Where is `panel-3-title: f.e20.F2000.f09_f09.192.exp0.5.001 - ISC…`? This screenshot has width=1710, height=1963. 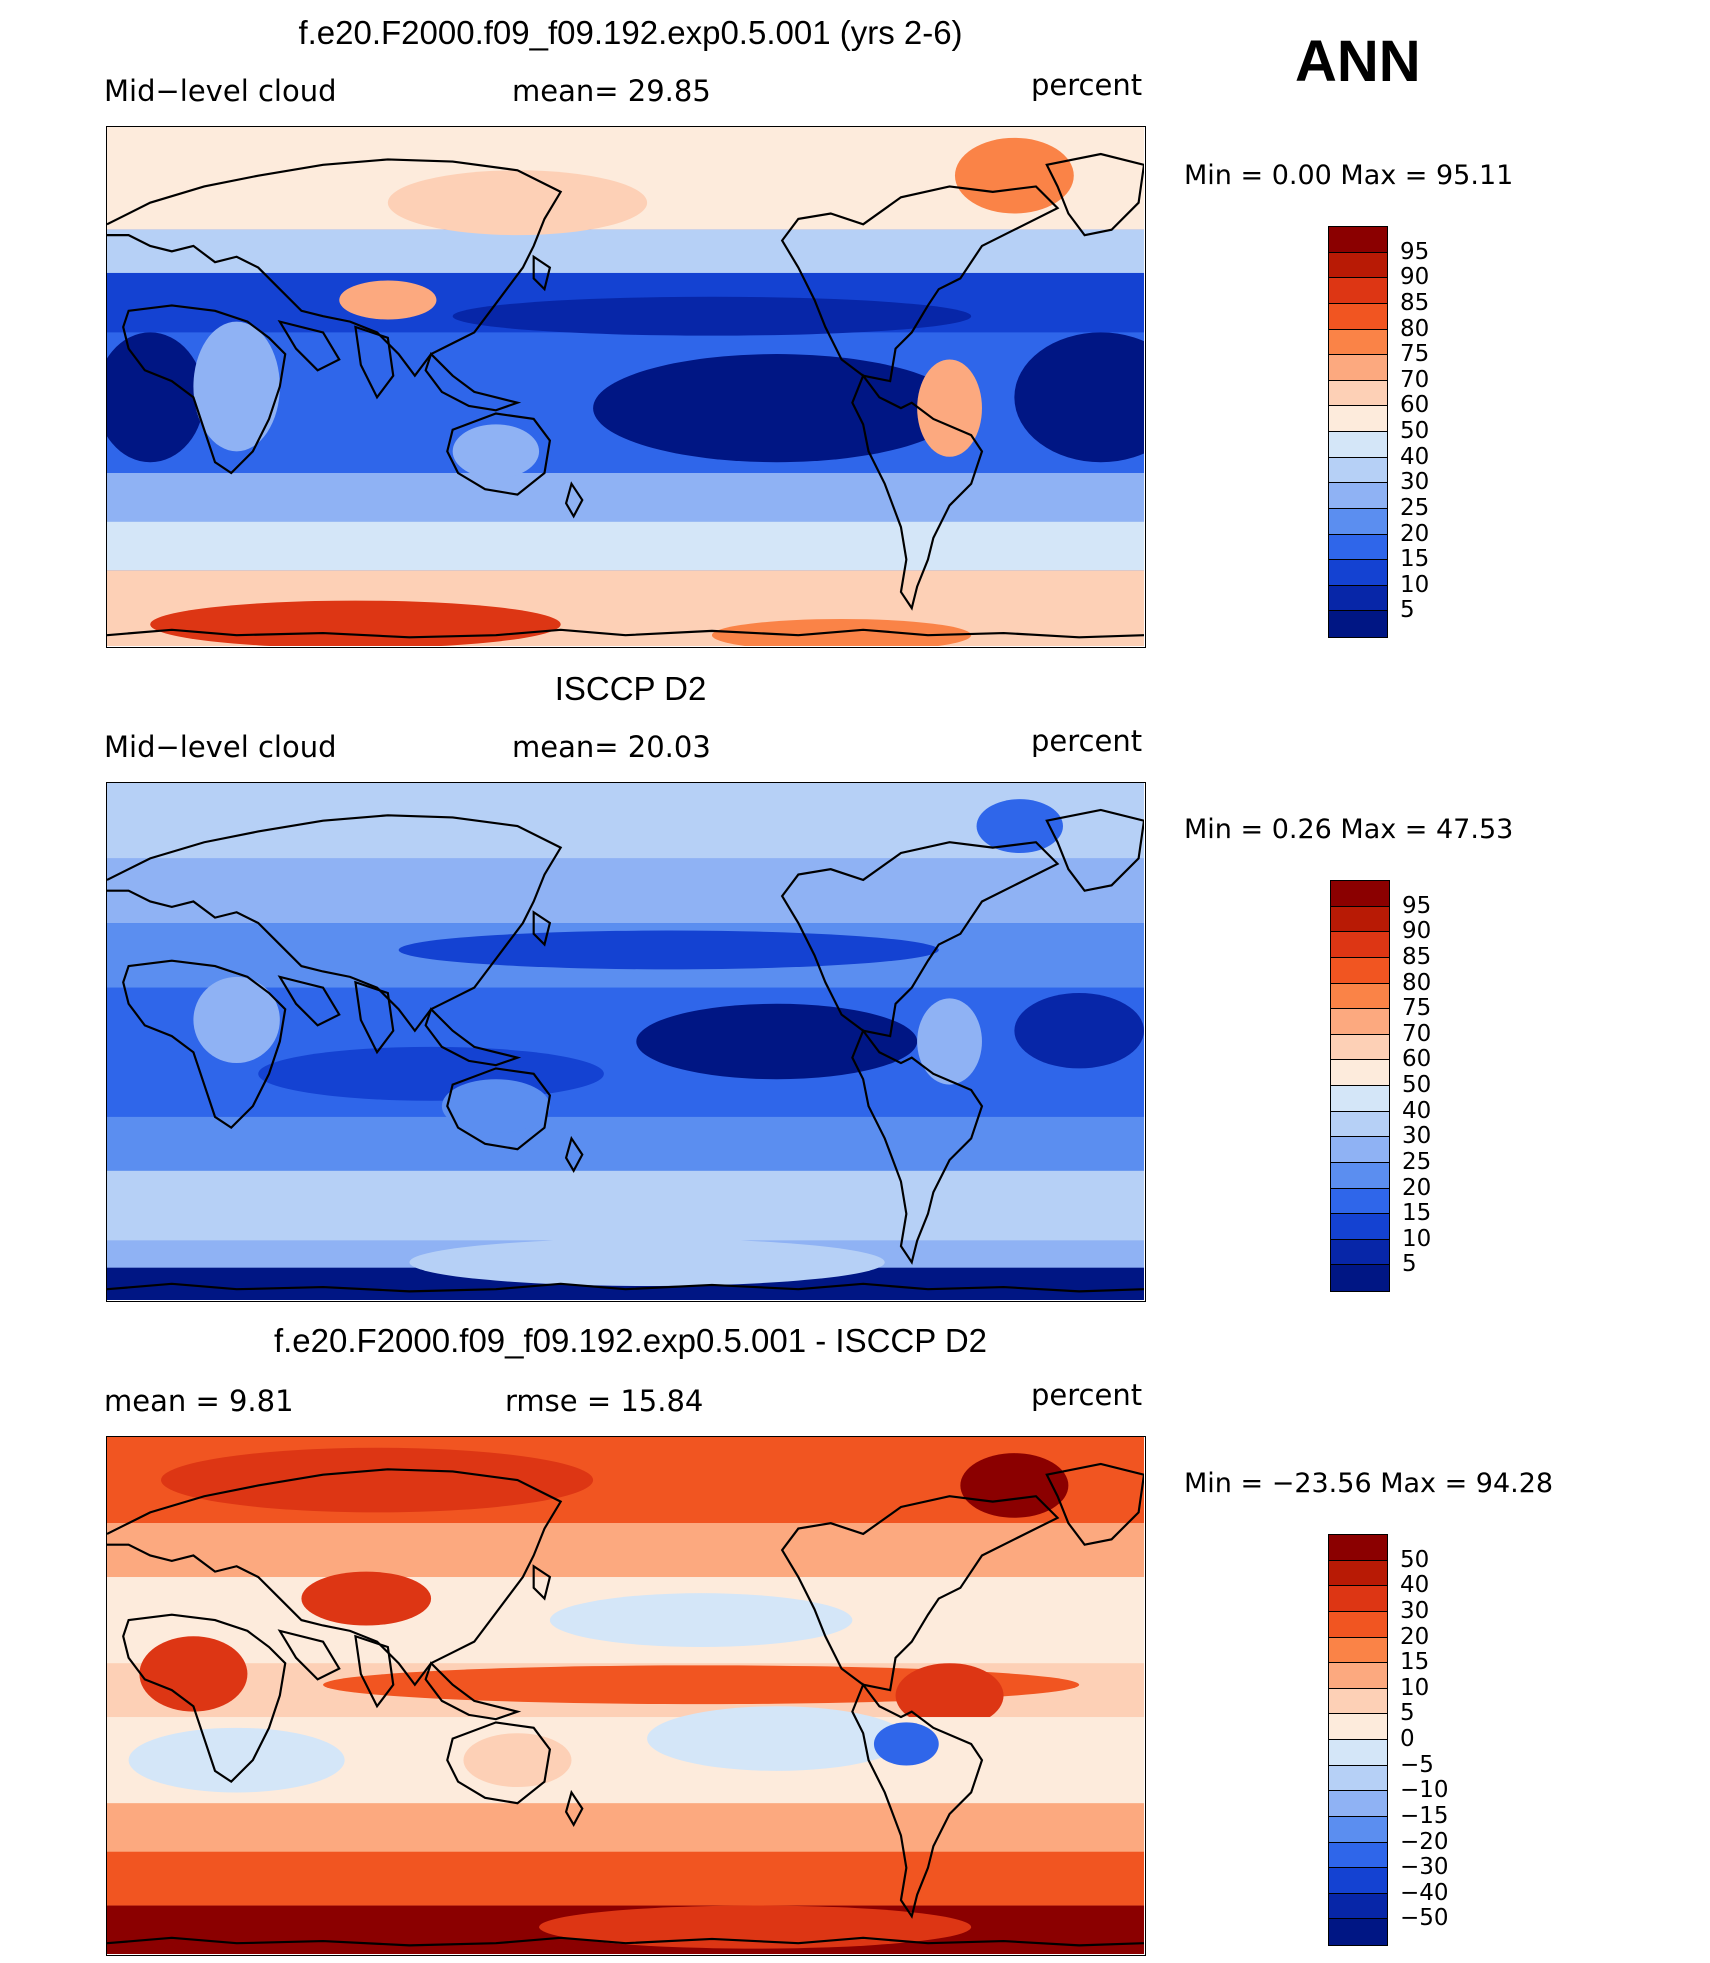 panel-3-title: f.e20.F2000.f09_f09.192.exp0.5.001 - ISC… is located at coordinates (630, 1340).